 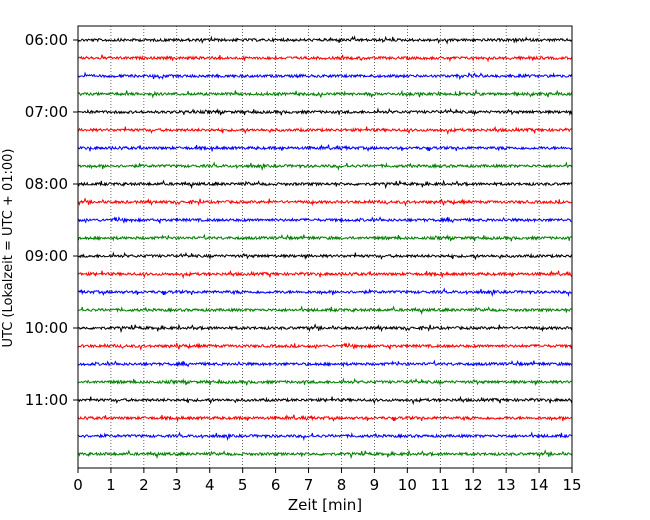 What do you see at coordinates (177, 485) in the screenshot?
I see `x-tick-label: 3` at bounding box center [177, 485].